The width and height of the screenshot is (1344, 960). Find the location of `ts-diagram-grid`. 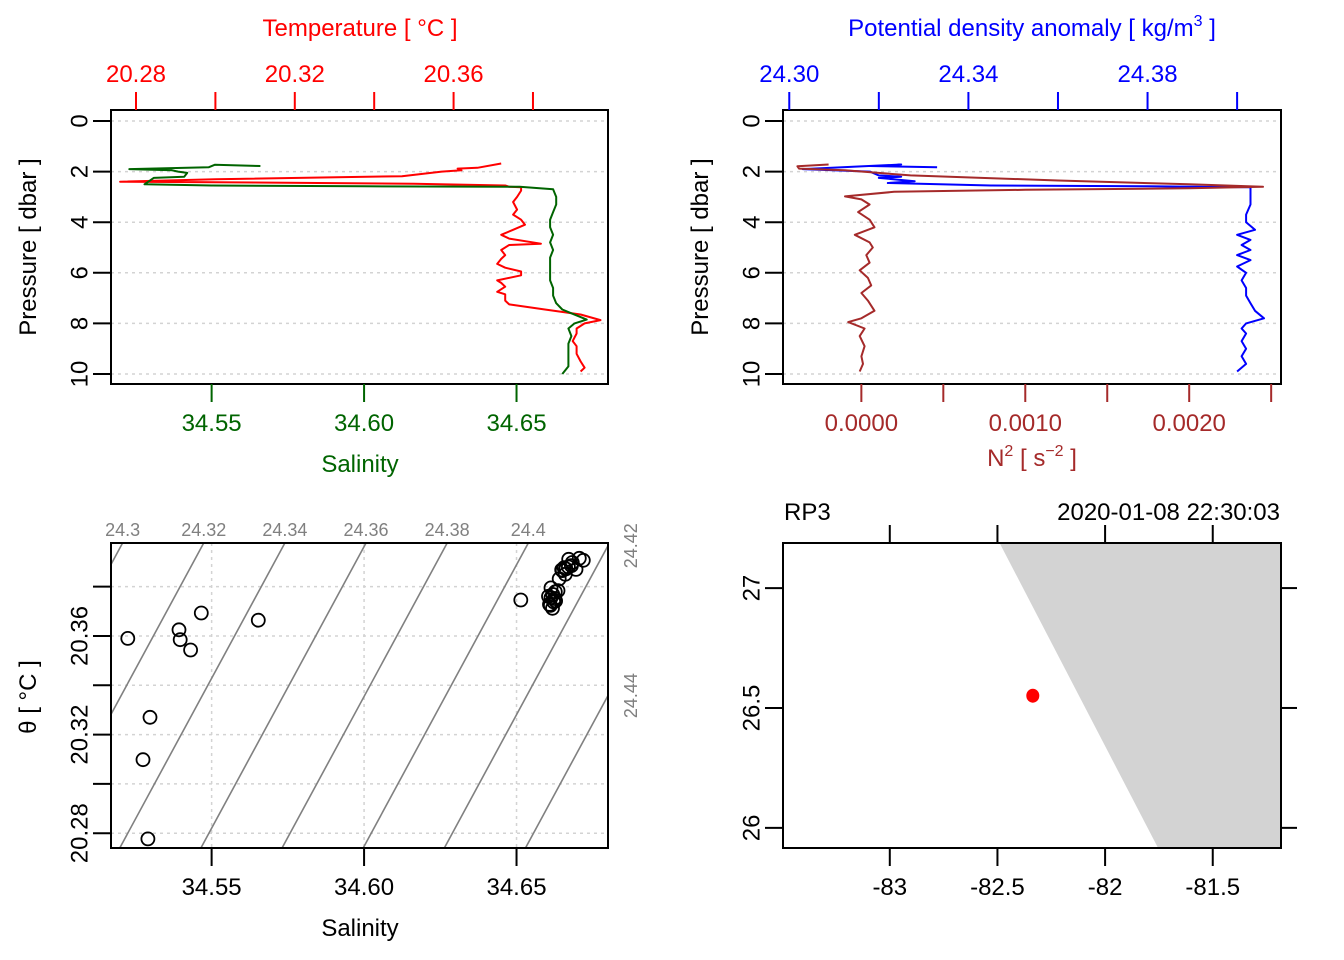

ts-diagram-grid is located at coordinates (359, 695).